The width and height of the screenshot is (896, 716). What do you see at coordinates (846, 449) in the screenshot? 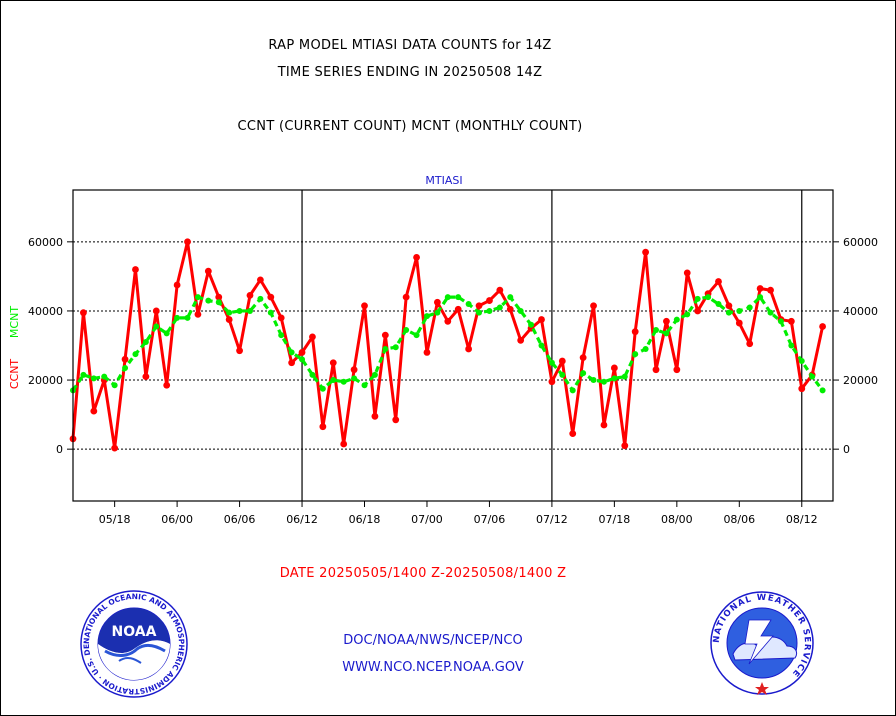
I see `y-tick-label-right: 0` at bounding box center [846, 449].